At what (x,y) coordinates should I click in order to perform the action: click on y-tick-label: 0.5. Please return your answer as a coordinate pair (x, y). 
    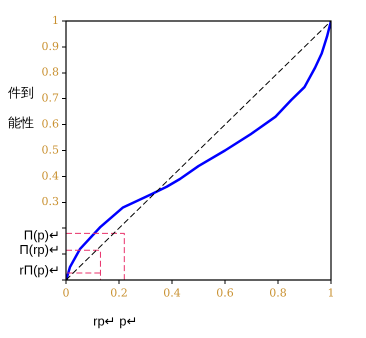
    Looking at the image, I should click on (50, 149).